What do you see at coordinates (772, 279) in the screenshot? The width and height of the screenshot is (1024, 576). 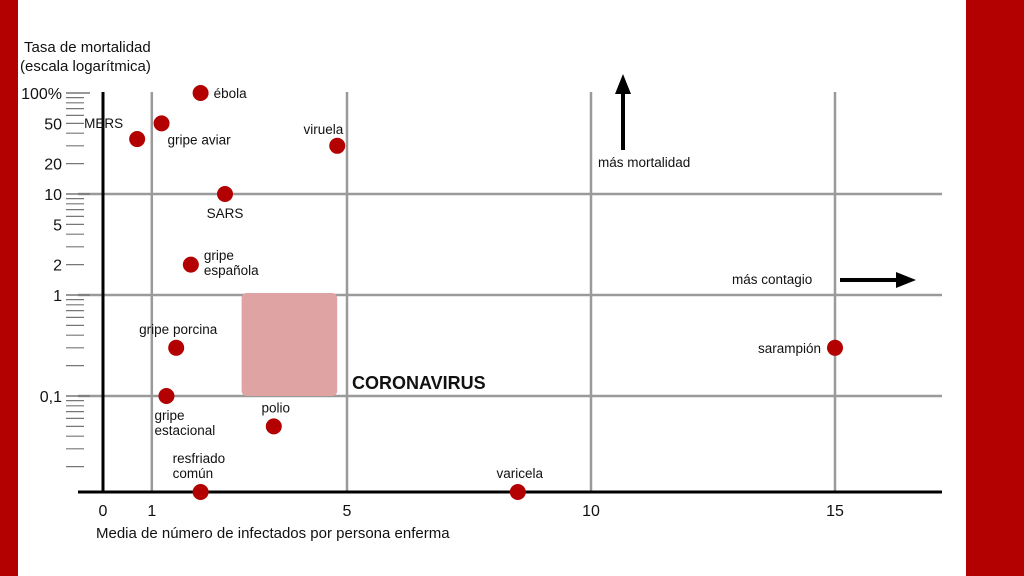 I see `contagion-annotation-label: más contagio` at bounding box center [772, 279].